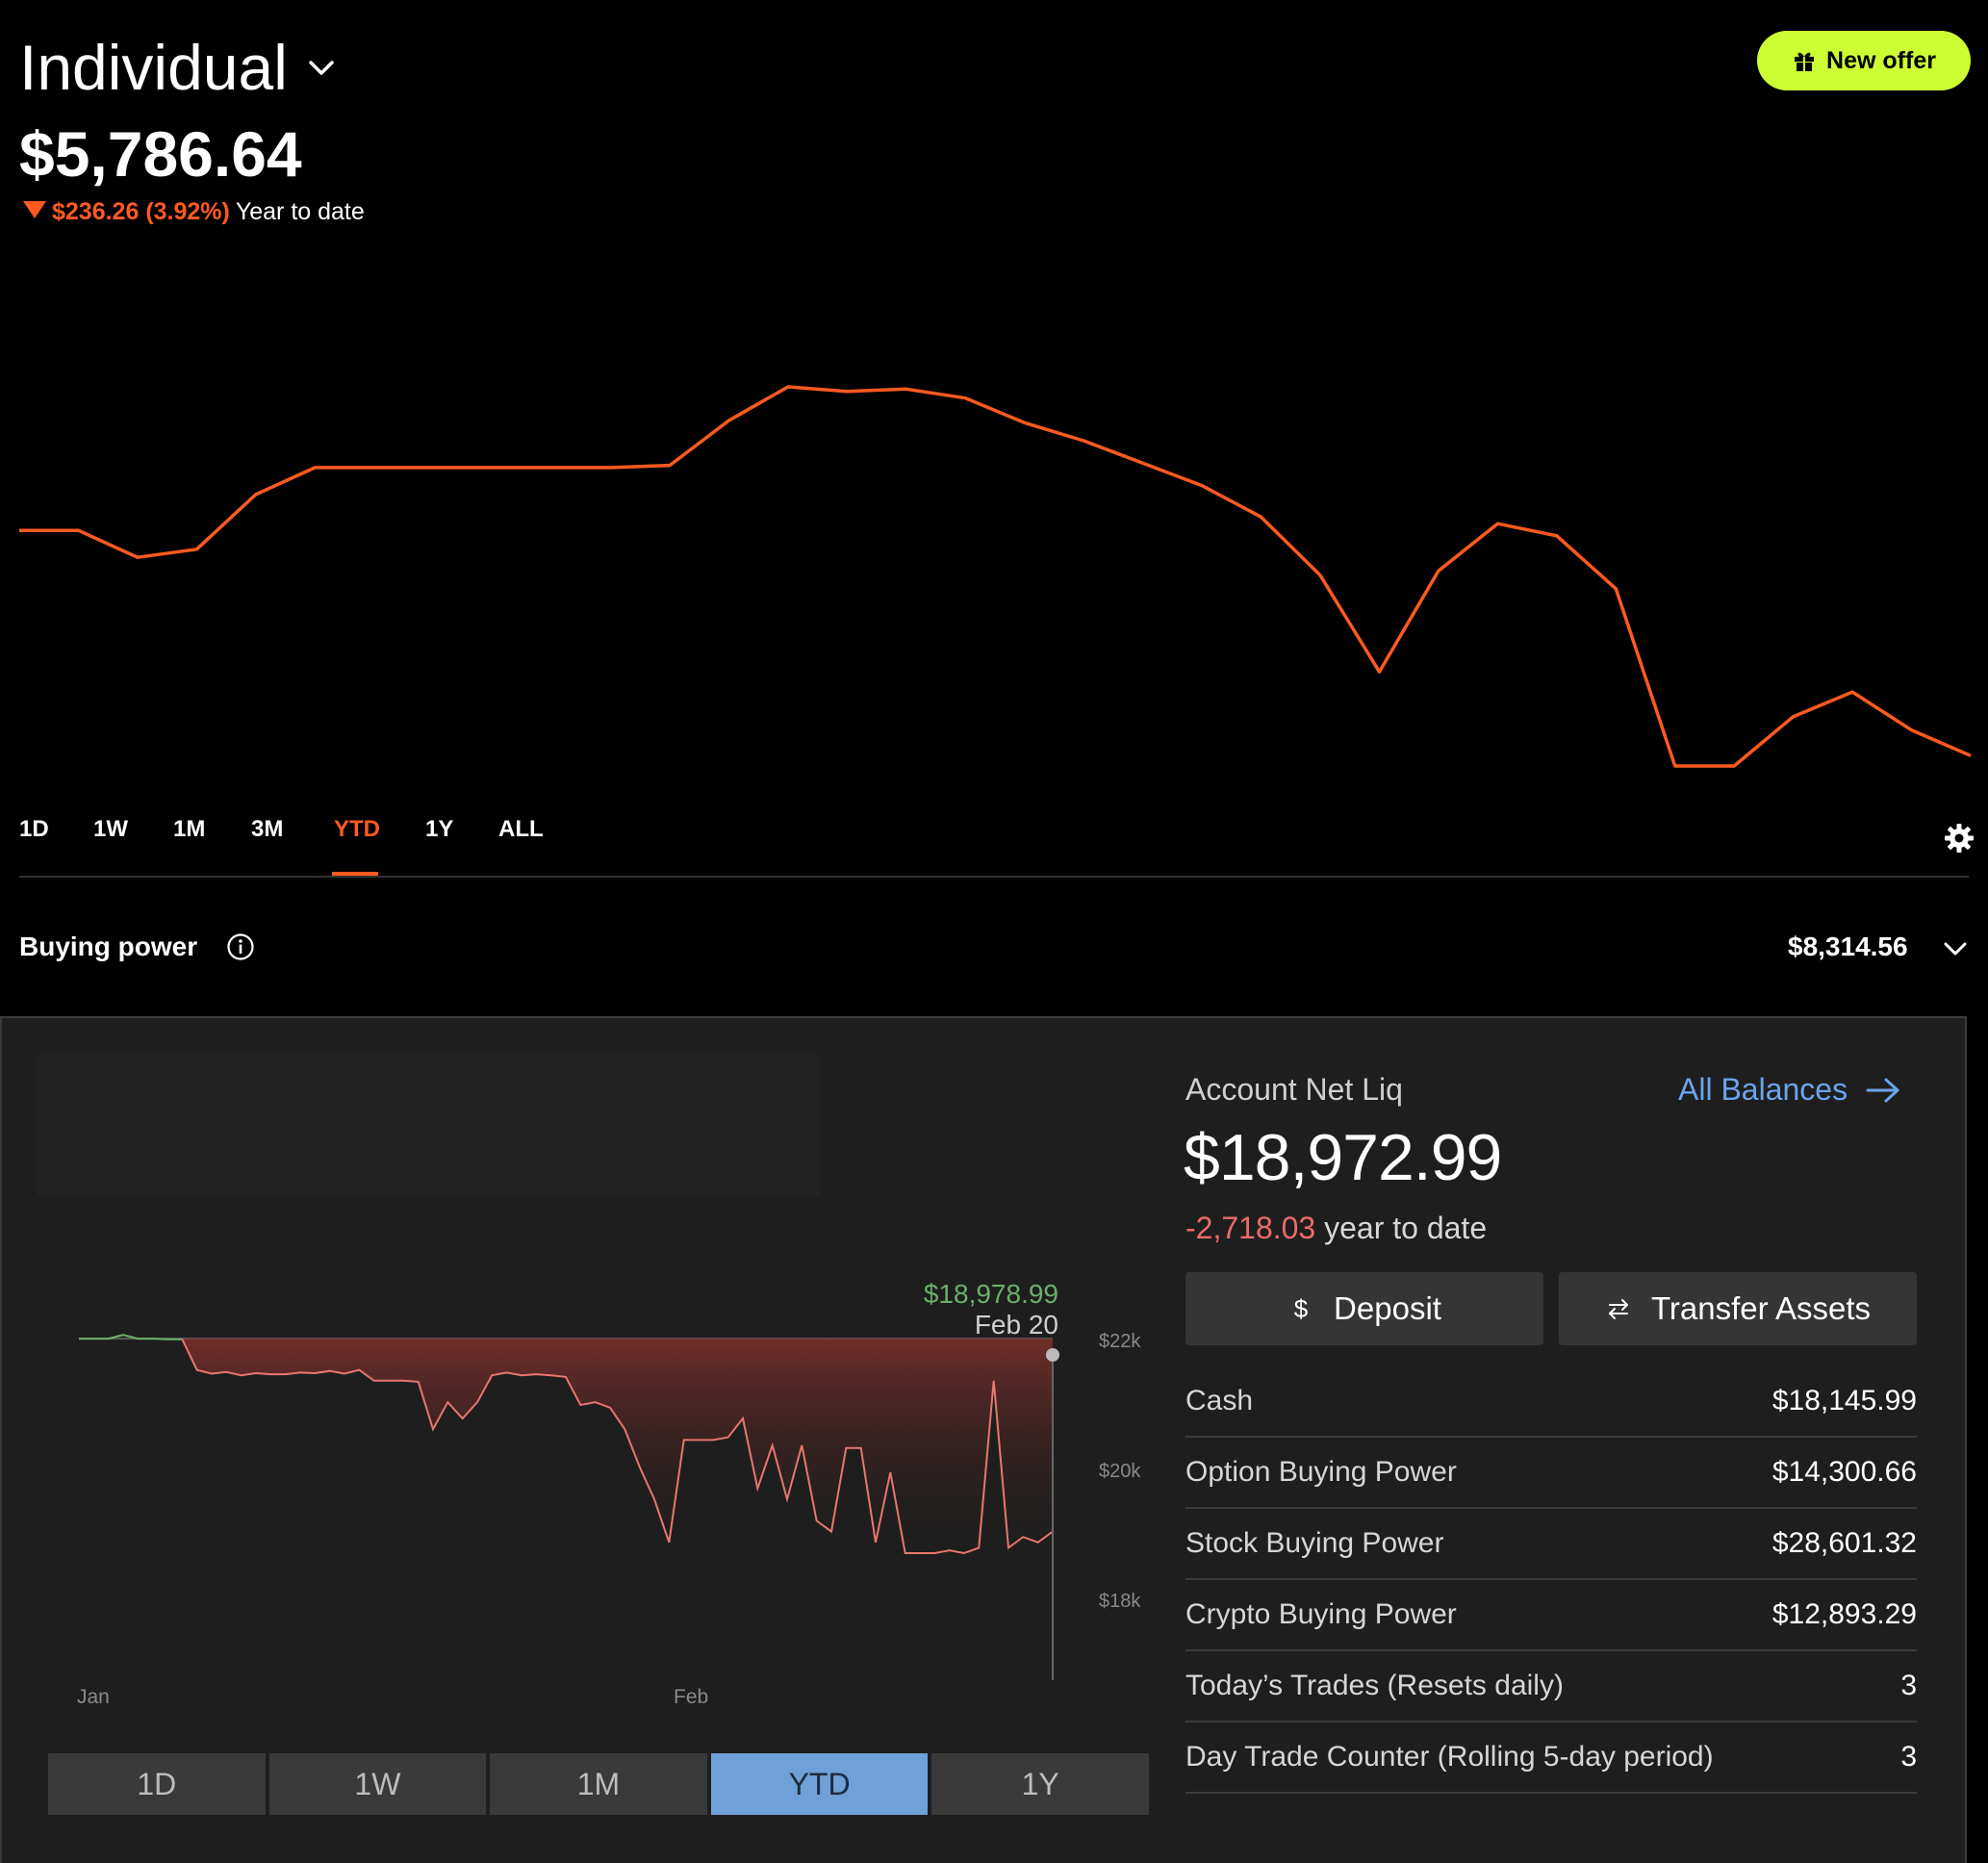 The height and width of the screenshot is (1863, 1988). Describe the element at coordinates (1343, 1157) in the screenshot. I see `net-liq-value: $18,972.99` at that location.